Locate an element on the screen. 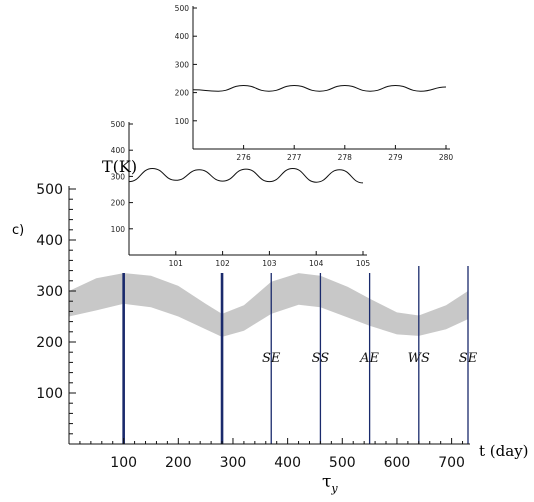  inset-x-tick-label: 278 is located at coordinates (345, 157).